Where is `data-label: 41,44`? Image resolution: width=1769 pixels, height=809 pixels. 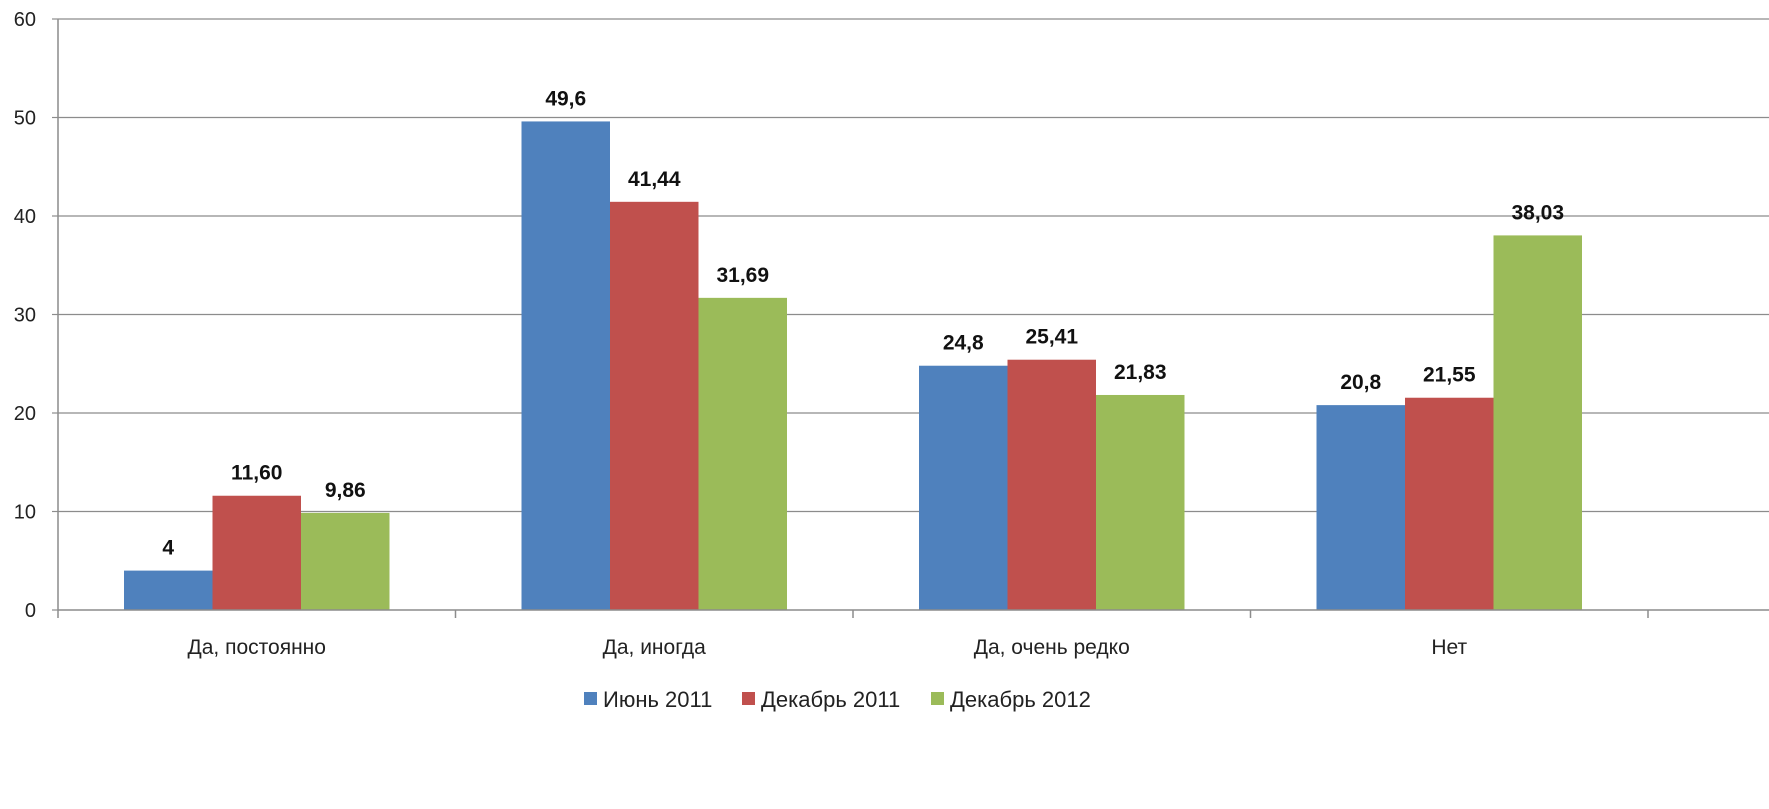 data-label: 41,44 is located at coordinates (654, 179).